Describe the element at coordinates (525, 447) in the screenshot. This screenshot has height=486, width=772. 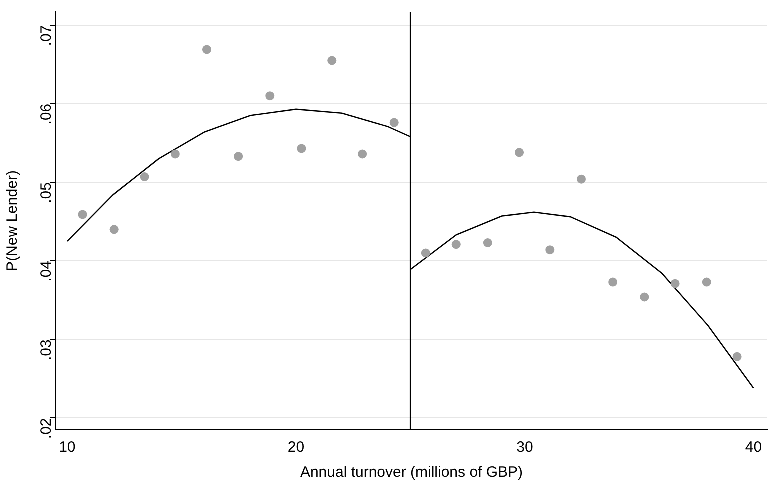
I see `x-tick-label: 30` at that location.